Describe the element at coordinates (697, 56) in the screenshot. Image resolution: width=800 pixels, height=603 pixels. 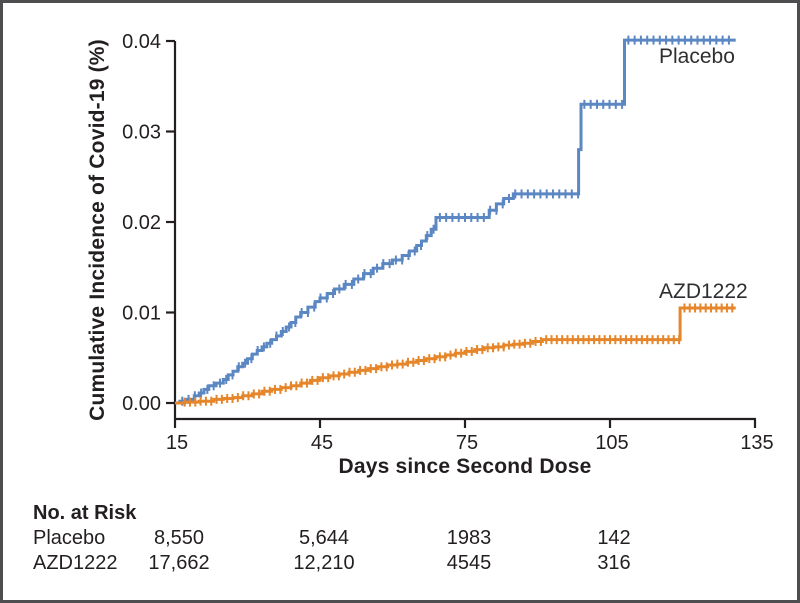
I see `series-label-placebo: Placebo` at that location.